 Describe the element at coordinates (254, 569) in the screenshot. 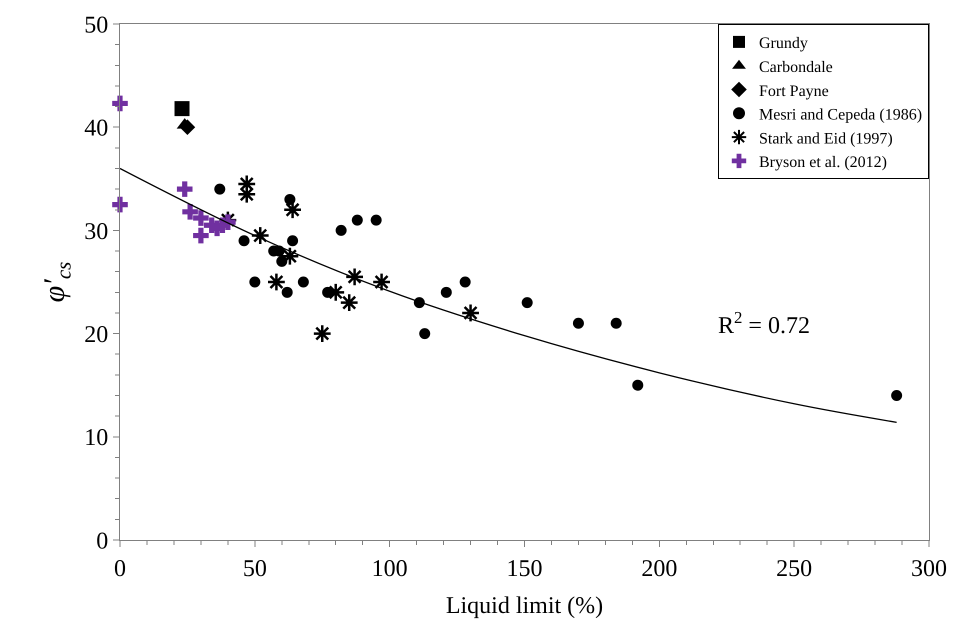

I see `x-tick-label: 50` at that location.